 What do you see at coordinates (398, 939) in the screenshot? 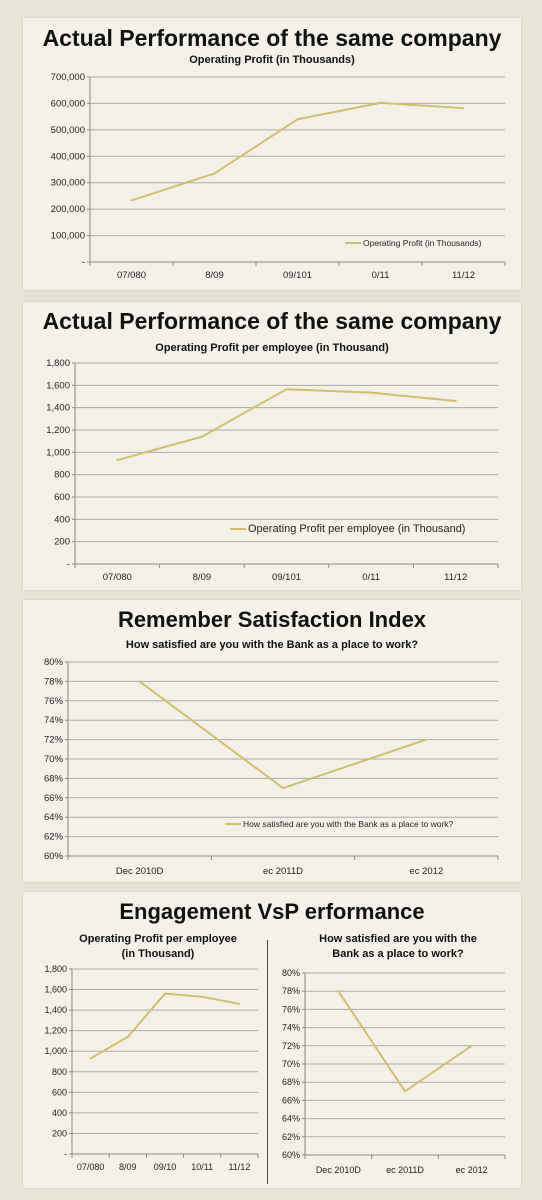
I see `chart-5-title-line-1: How satisfied are you with the` at bounding box center [398, 939].